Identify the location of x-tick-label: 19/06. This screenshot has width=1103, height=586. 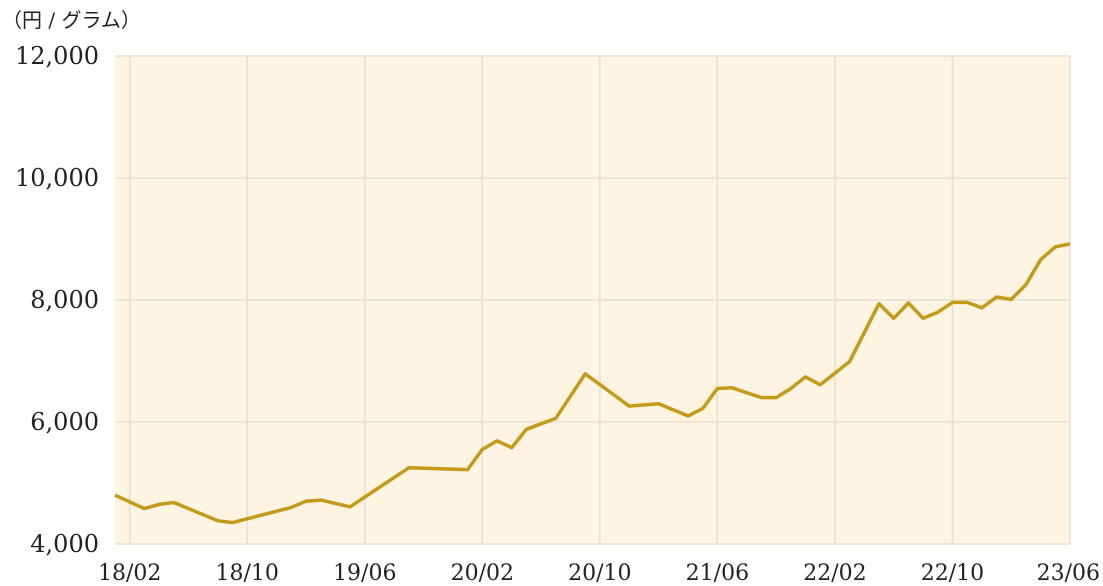
(364, 573).